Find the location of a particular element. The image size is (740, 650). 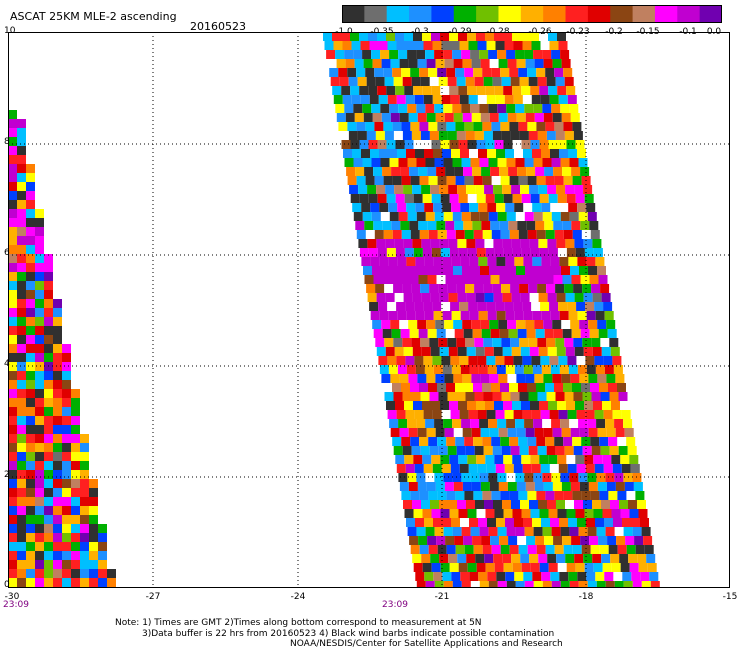

lon-tick: -30 is located at coordinates (12, 597).